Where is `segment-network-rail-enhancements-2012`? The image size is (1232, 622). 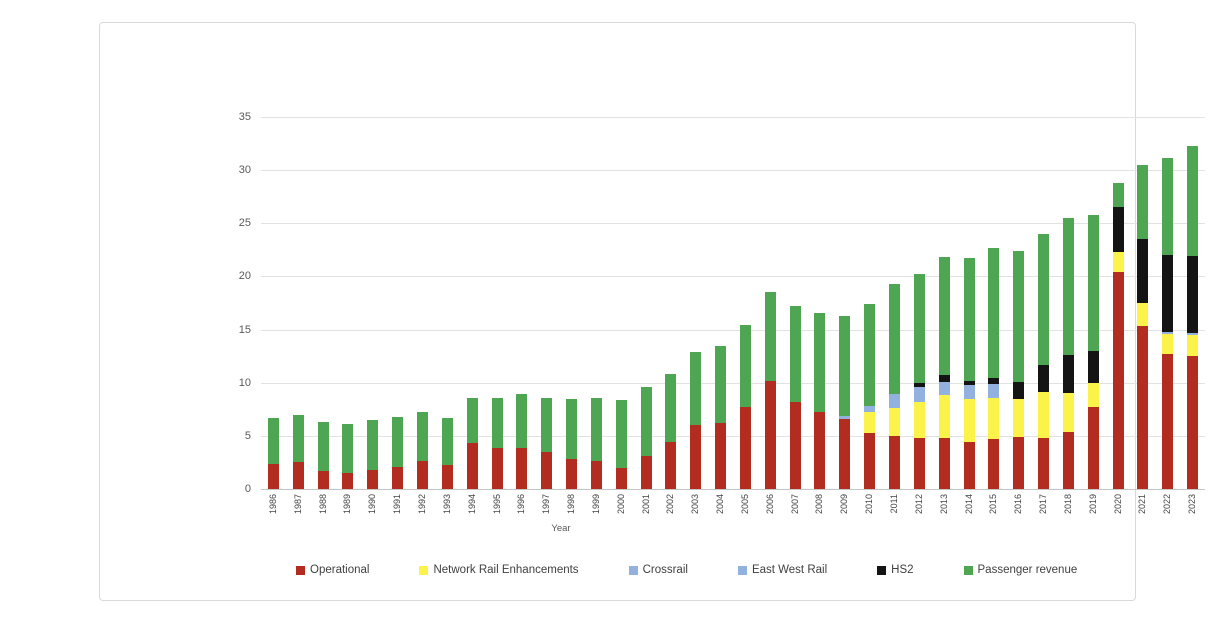 segment-network-rail-enhancements-2012 is located at coordinates (919, 419).